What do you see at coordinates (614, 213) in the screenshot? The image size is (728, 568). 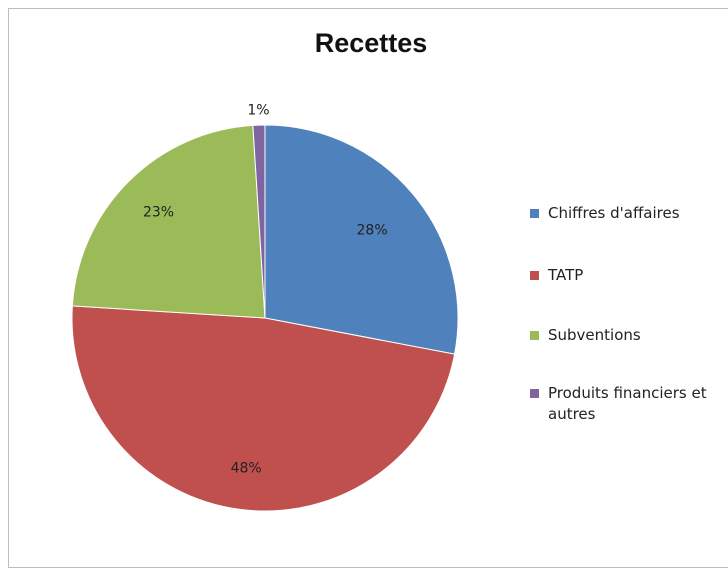 I see `legend-label-chiffres: Chiffres d'affaires` at bounding box center [614, 213].